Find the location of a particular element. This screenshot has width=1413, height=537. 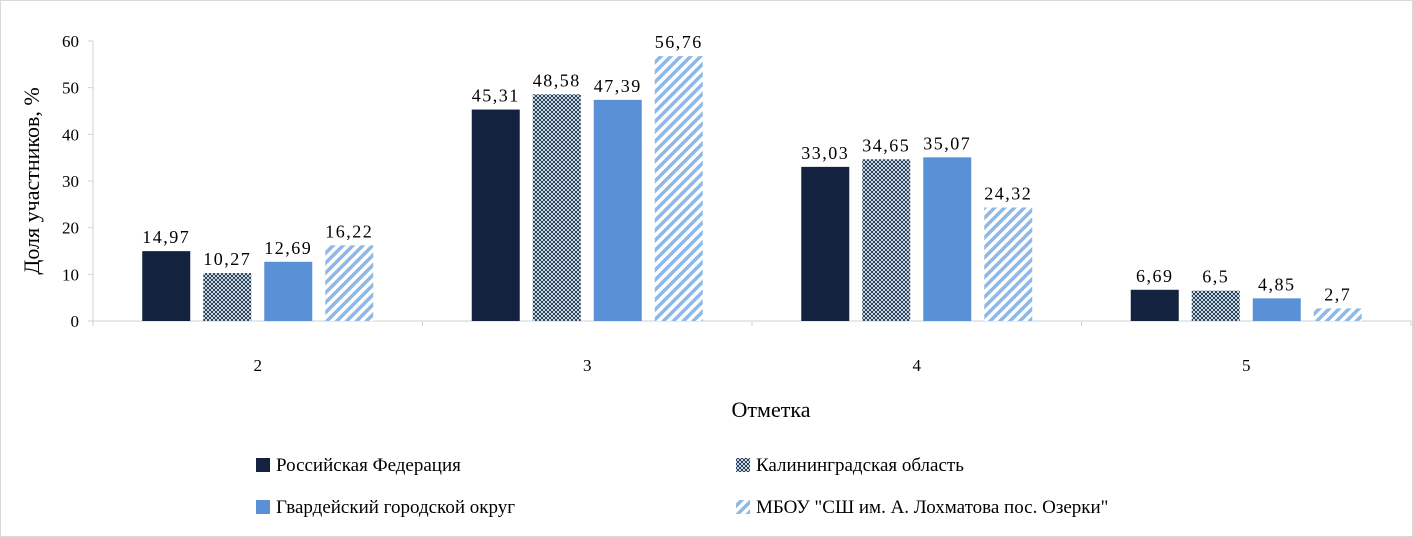

x-tick-label: 5 is located at coordinates (1246, 365).